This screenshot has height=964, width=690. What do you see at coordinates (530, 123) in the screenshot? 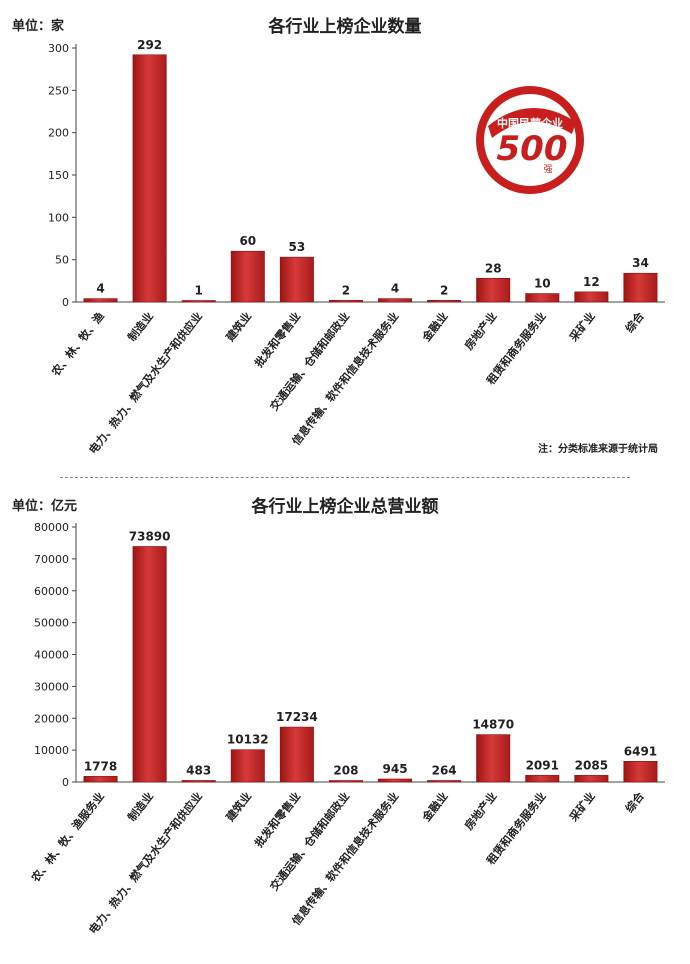
I see `logo-brand-text: 中国民营企业` at bounding box center [530, 123].